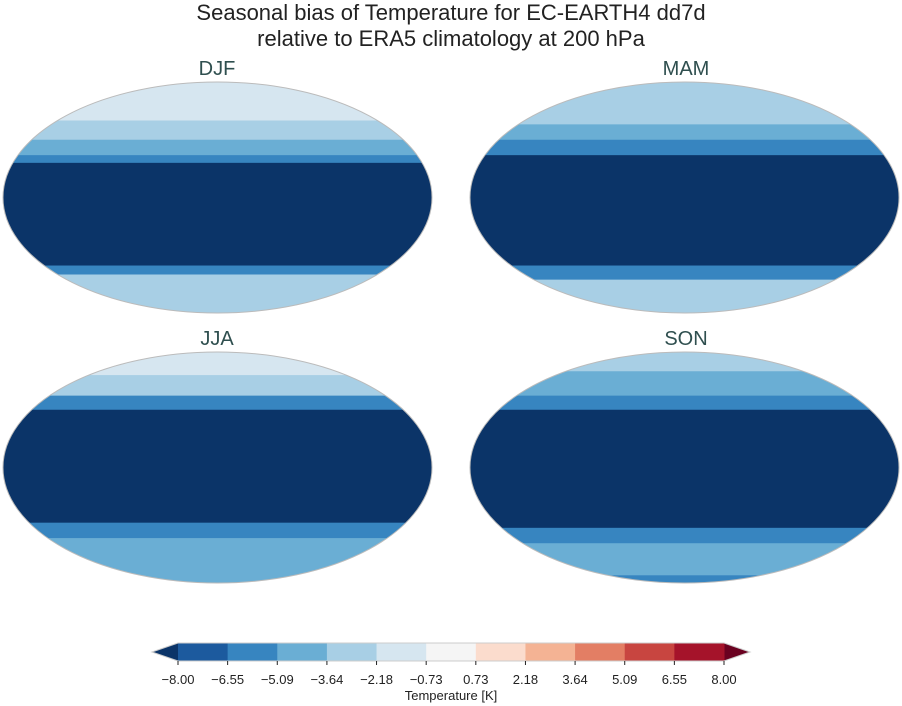 This screenshot has width=902, height=706. What do you see at coordinates (686, 339) in the screenshot?
I see `panel-title-son: SON` at bounding box center [686, 339].